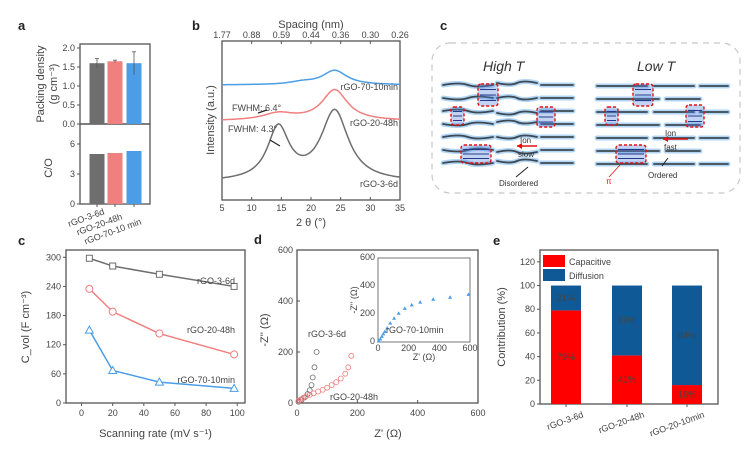 The image size is (747, 459). What do you see at coordinates (670, 133) in the screenshot?
I see `ion-label-low: Ion` at bounding box center [670, 133].